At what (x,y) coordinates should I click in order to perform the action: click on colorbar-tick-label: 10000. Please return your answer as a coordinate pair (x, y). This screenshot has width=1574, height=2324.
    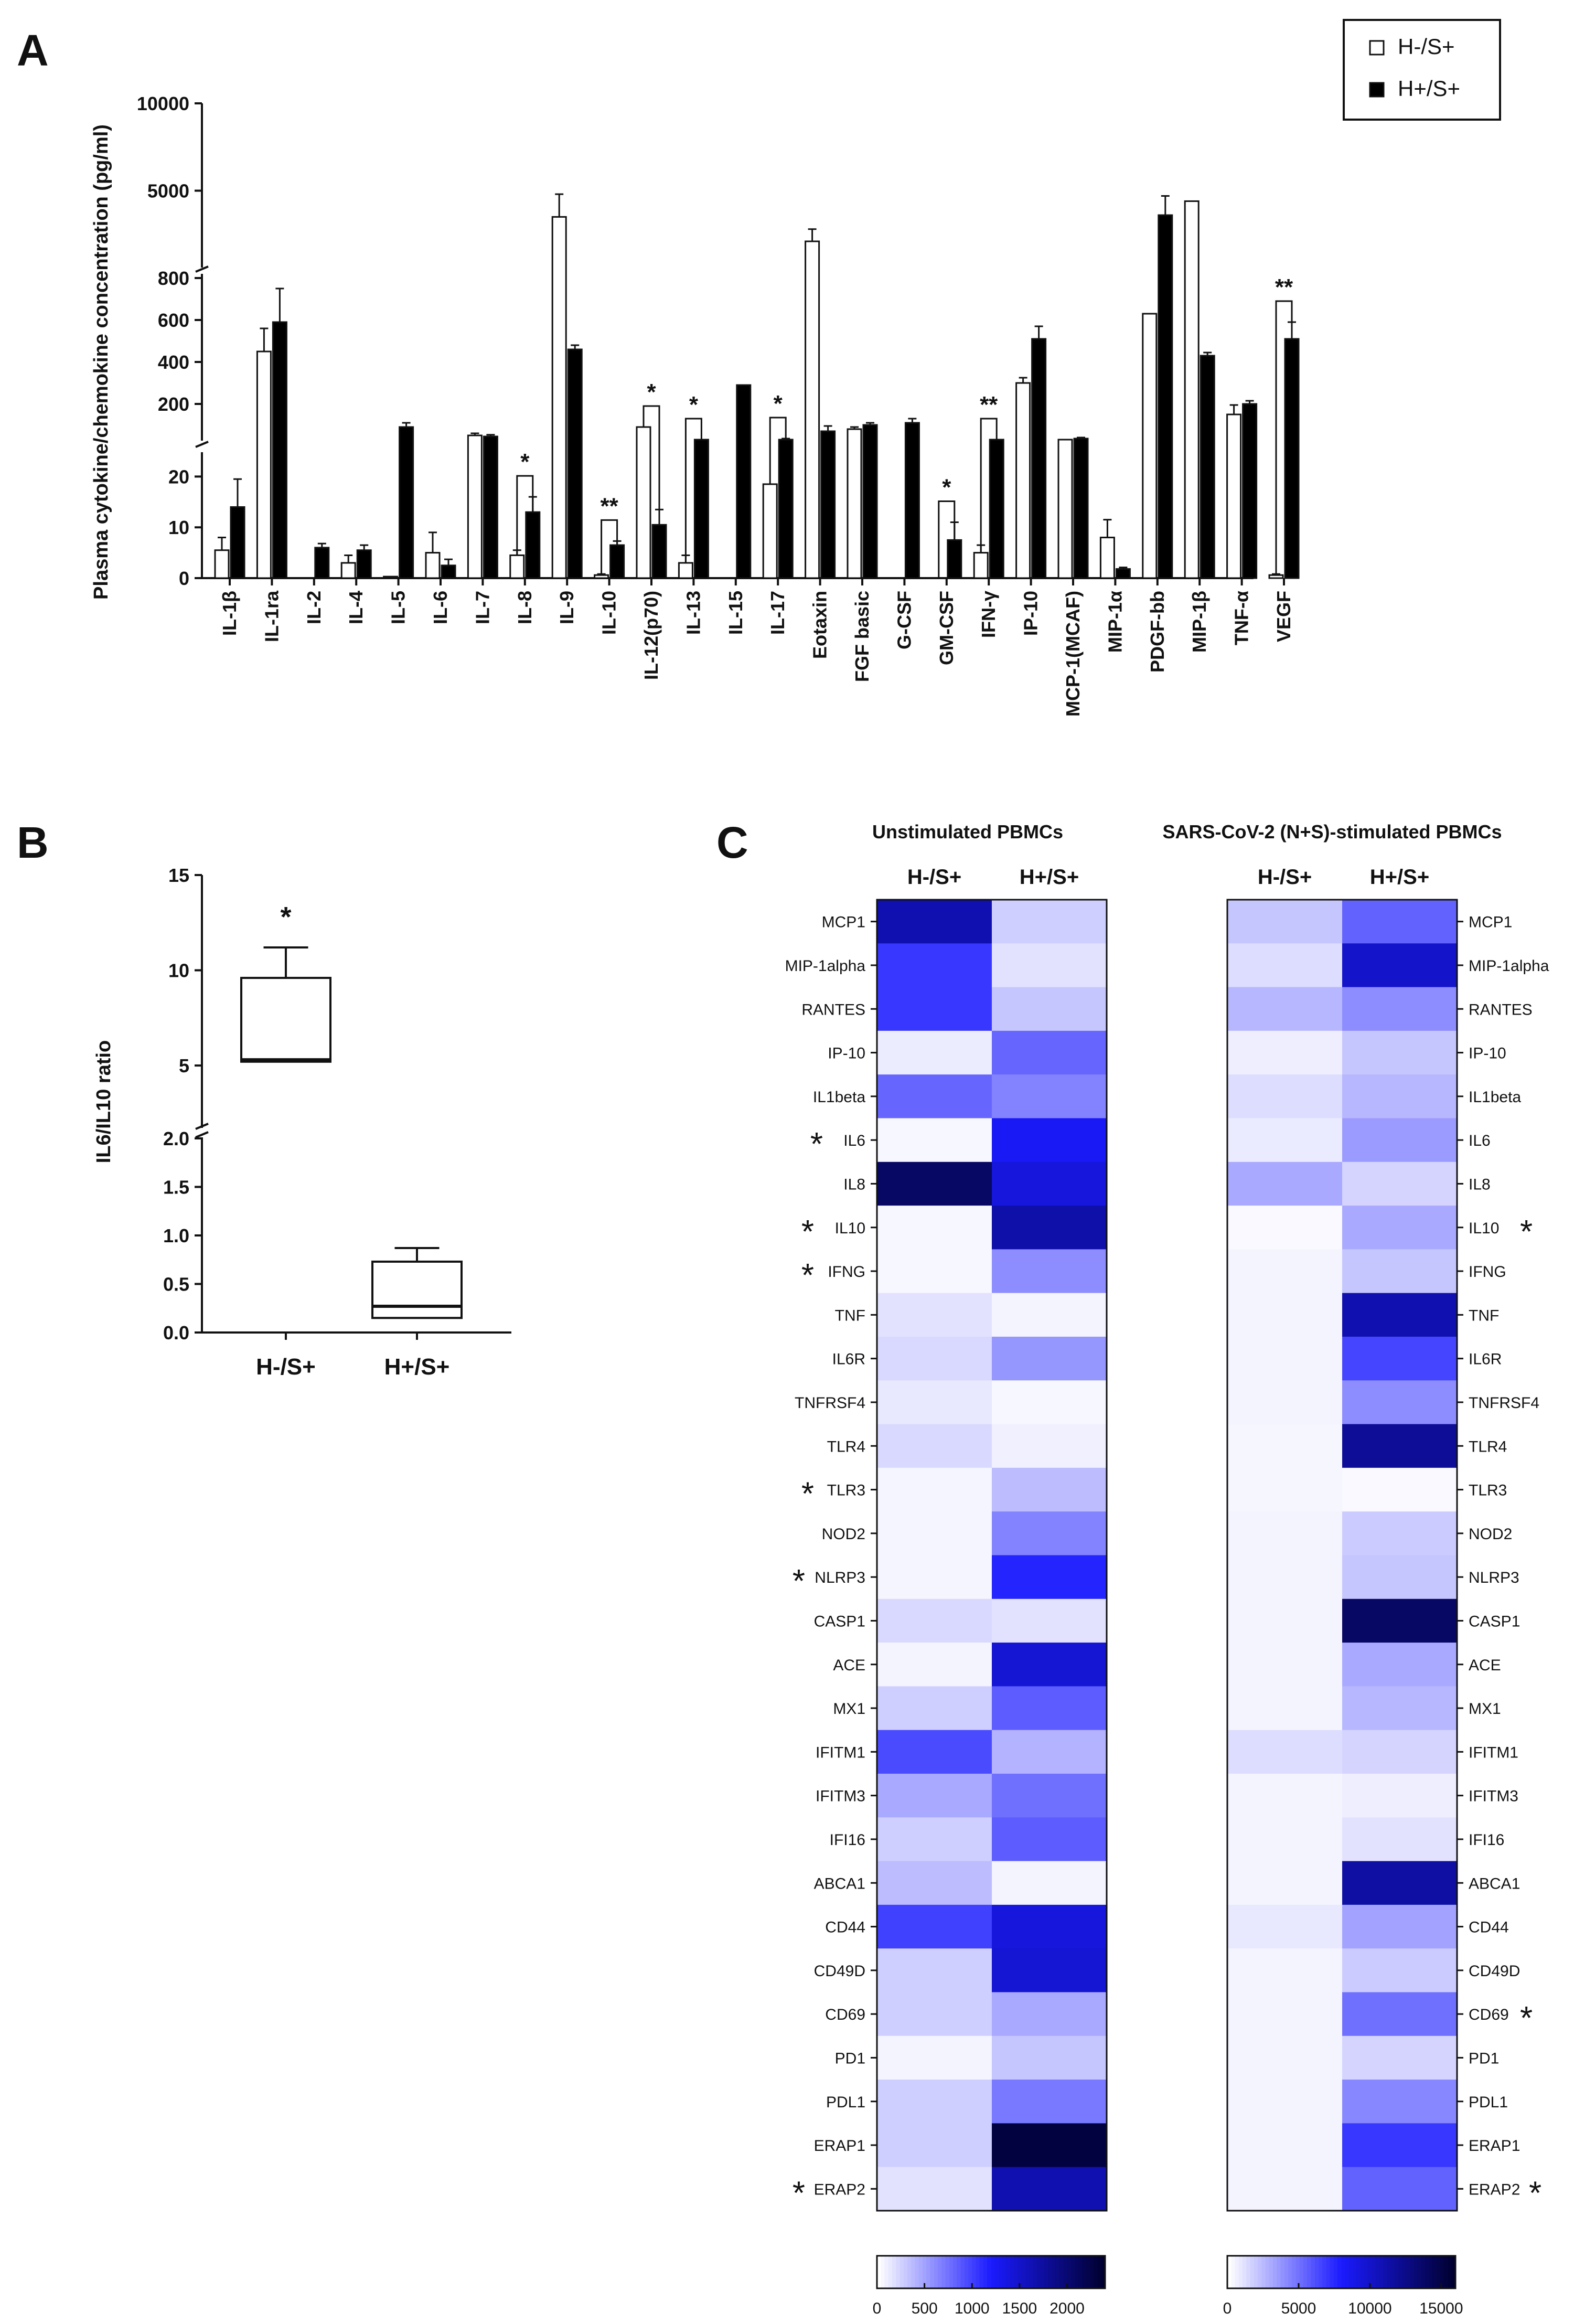
    Looking at the image, I should click on (1369, 2309).